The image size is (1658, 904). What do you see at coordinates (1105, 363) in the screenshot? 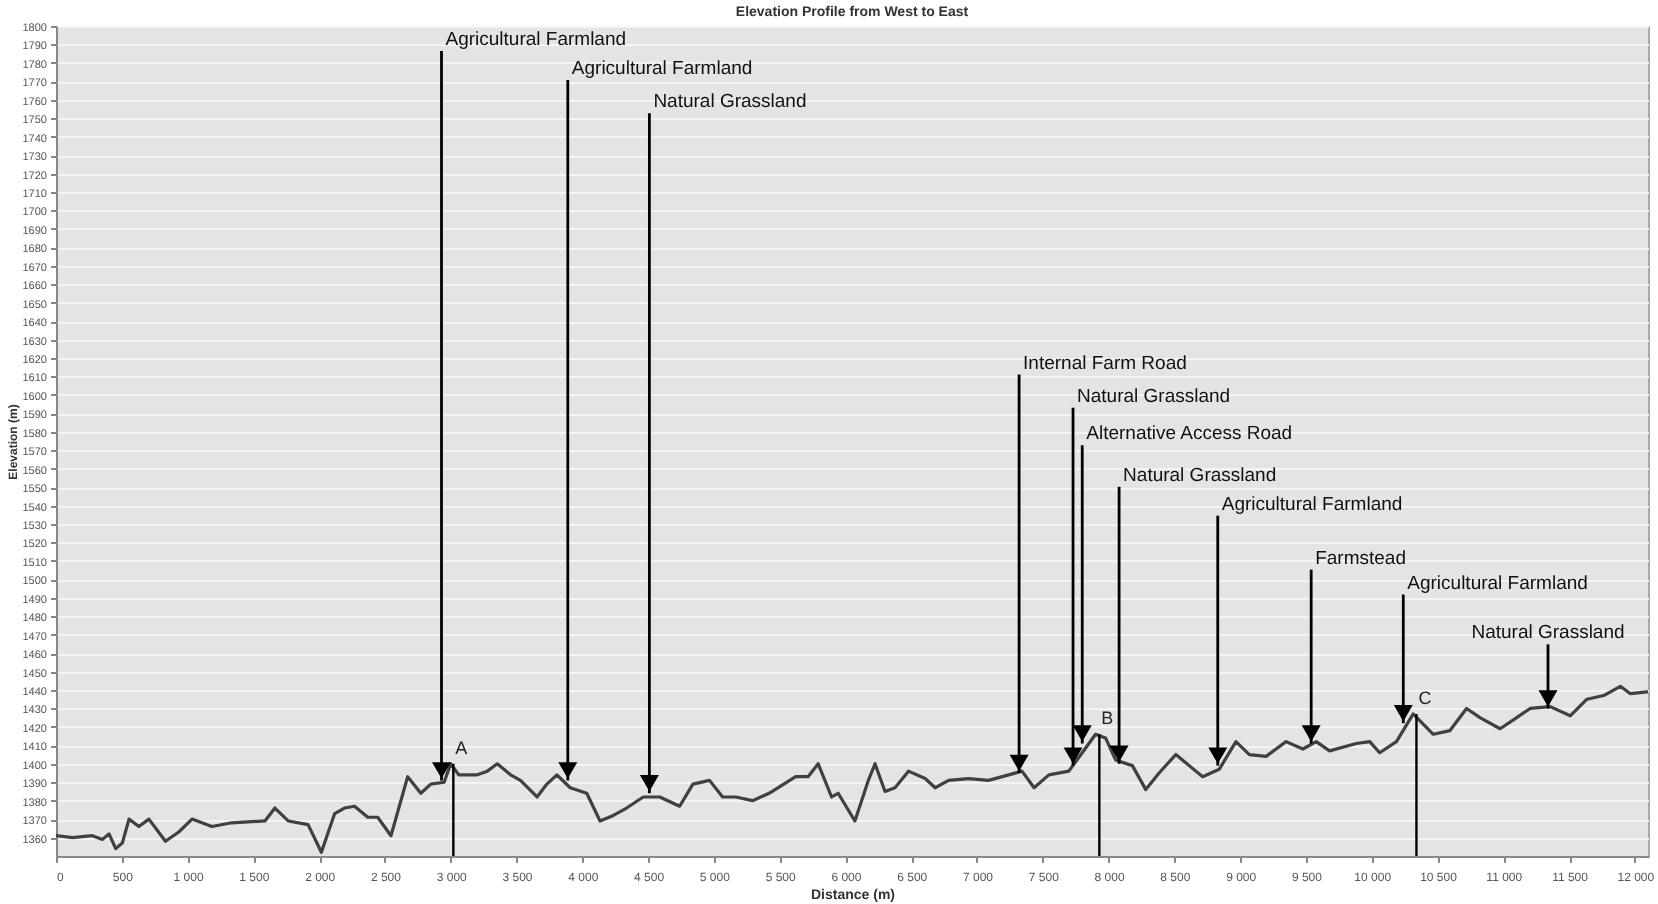
I see `annotation: Internal Farm Road` at bounding box center [1105, 363].